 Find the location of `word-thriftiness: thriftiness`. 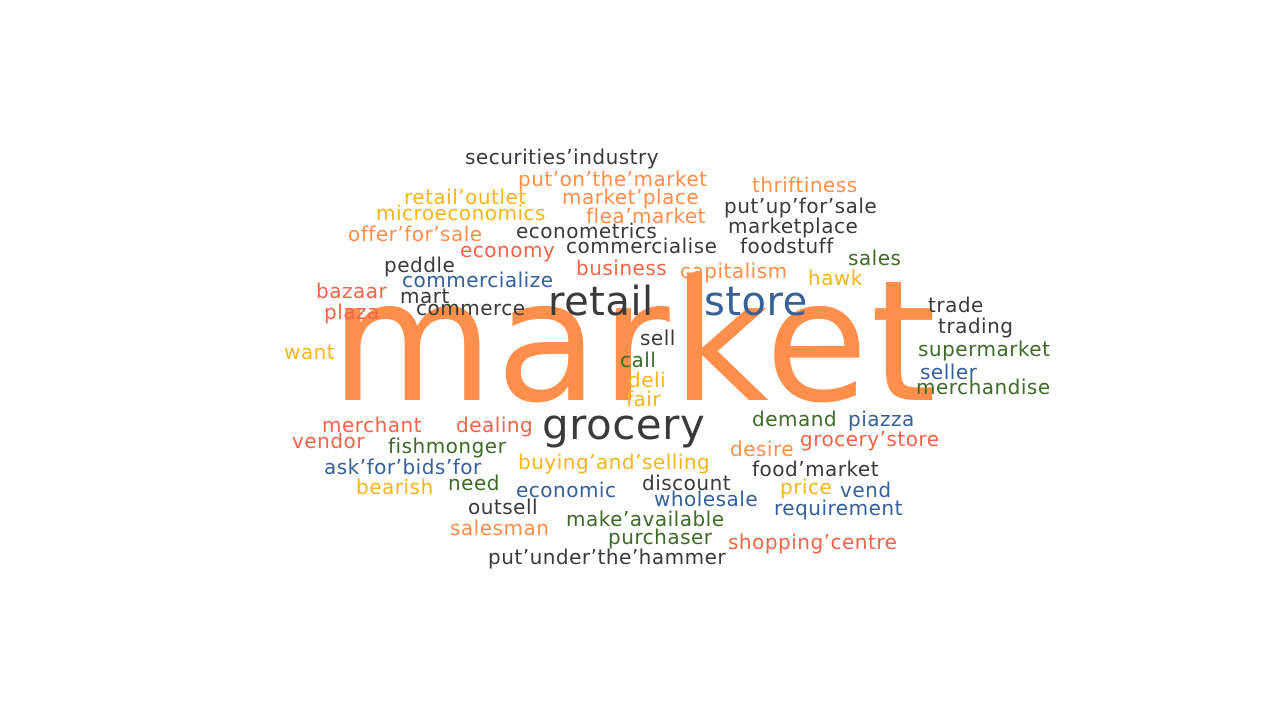

word-thriftiness: thriftiness is located at coordinates (805, 185).